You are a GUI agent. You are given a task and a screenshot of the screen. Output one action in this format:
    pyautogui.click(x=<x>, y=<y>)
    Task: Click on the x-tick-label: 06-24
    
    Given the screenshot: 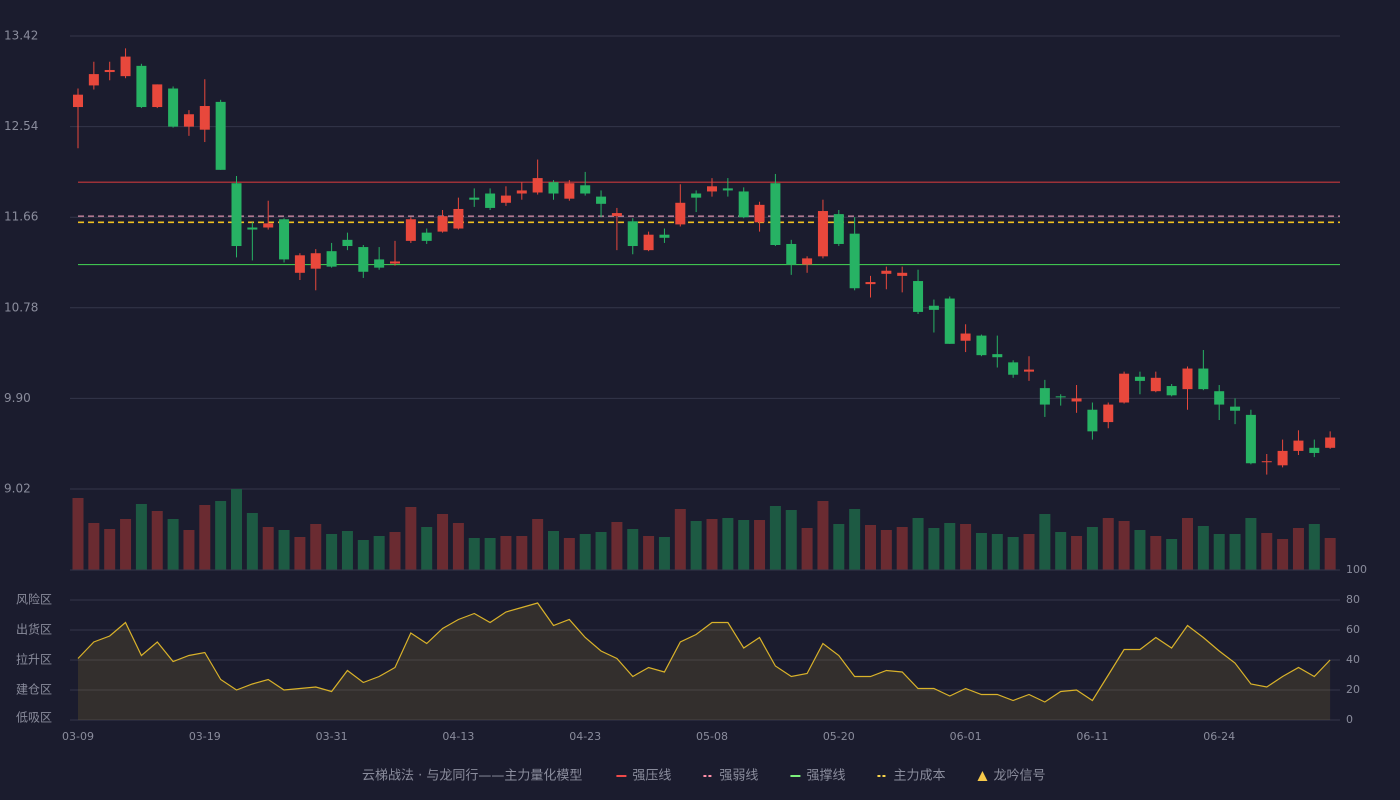 What is the action you would take?
    pyautogui.click(x=1219, y=736)
    